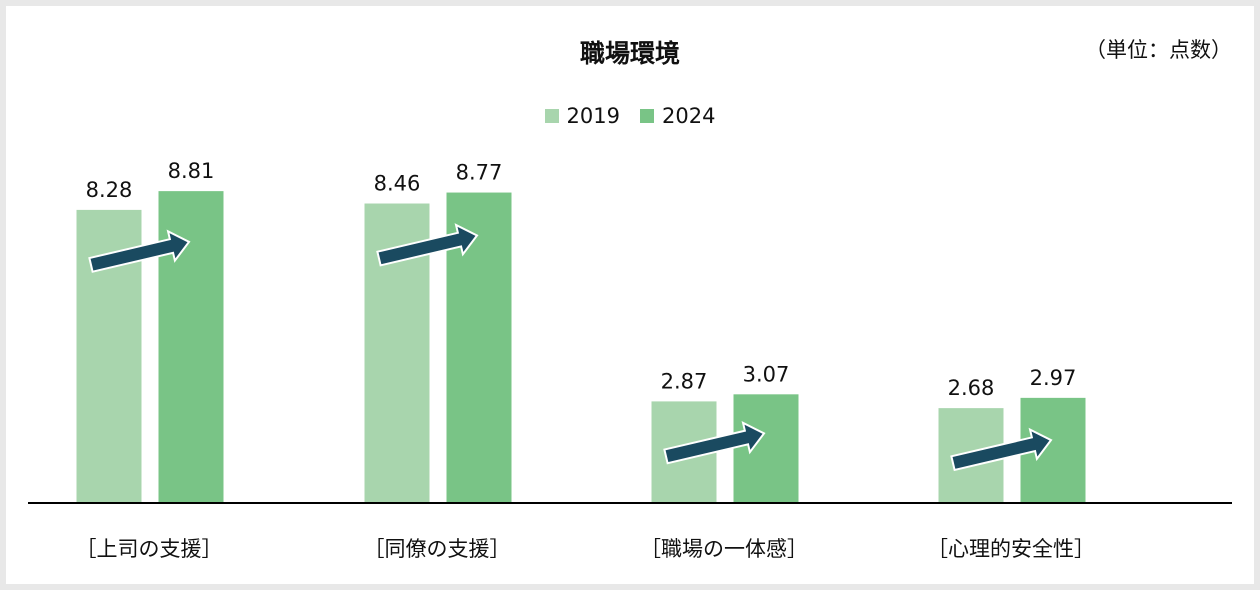 The width and height of the screenshot is (1260, 590). Describe the element at coordinates (149, 549) in the screenshot. I see `category-label-0: ［上司の支援］` at that location.